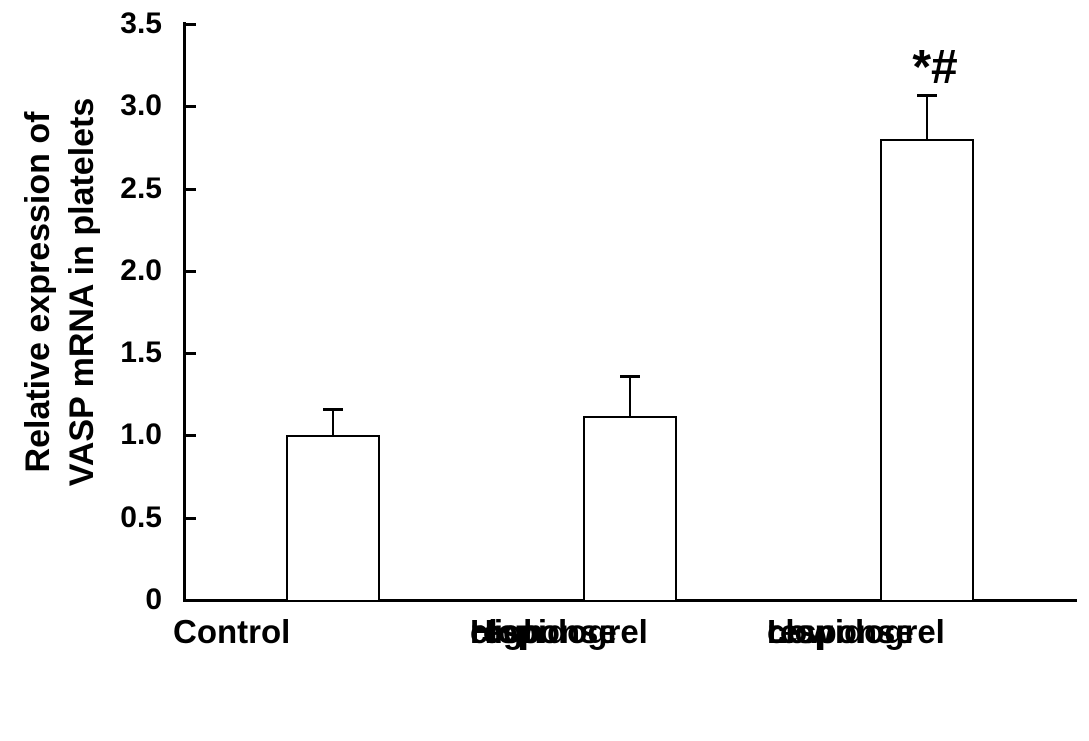  What do you see at coordinates (141, 270) in the screenshot?
I see `y-tick-label: 2.0` at bounding box center [141, 270].